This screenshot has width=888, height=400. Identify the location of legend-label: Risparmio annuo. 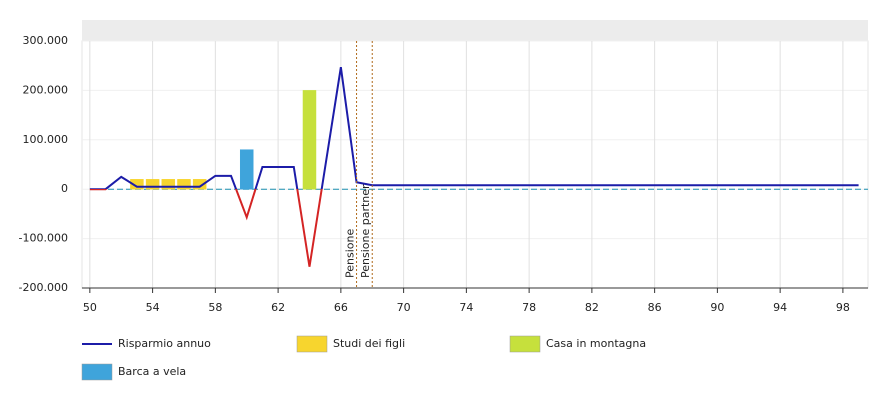
(164, 343).